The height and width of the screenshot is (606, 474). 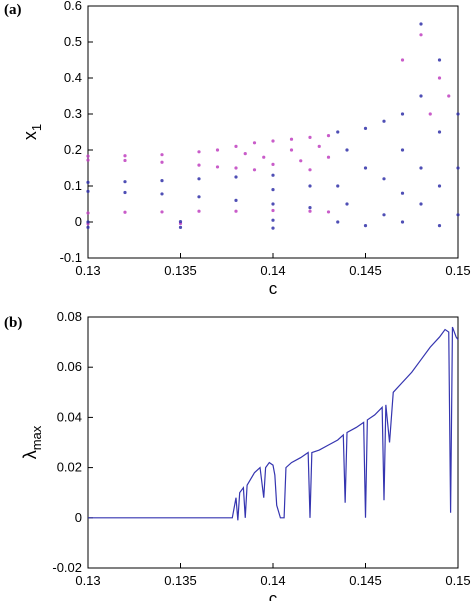 I want to click on y-axis-label: λmax, so click(x=32, y=442).